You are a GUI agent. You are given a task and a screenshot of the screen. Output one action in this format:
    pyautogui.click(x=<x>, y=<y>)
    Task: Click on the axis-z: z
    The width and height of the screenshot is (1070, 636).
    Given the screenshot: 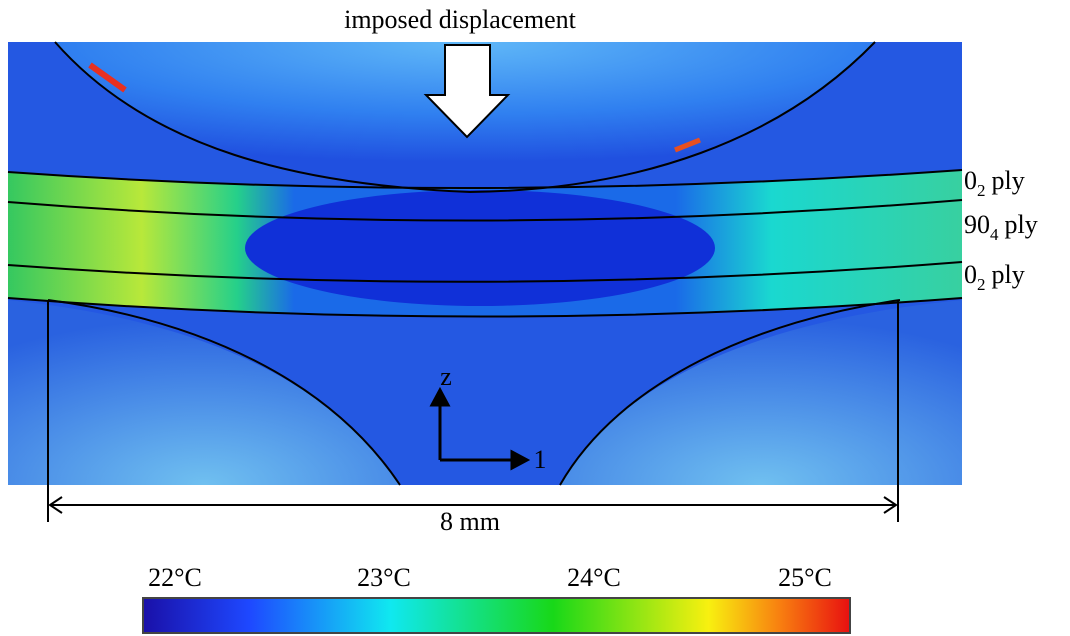 What is the action you would take?
    pyautogui.click(x=446, y=376)
    